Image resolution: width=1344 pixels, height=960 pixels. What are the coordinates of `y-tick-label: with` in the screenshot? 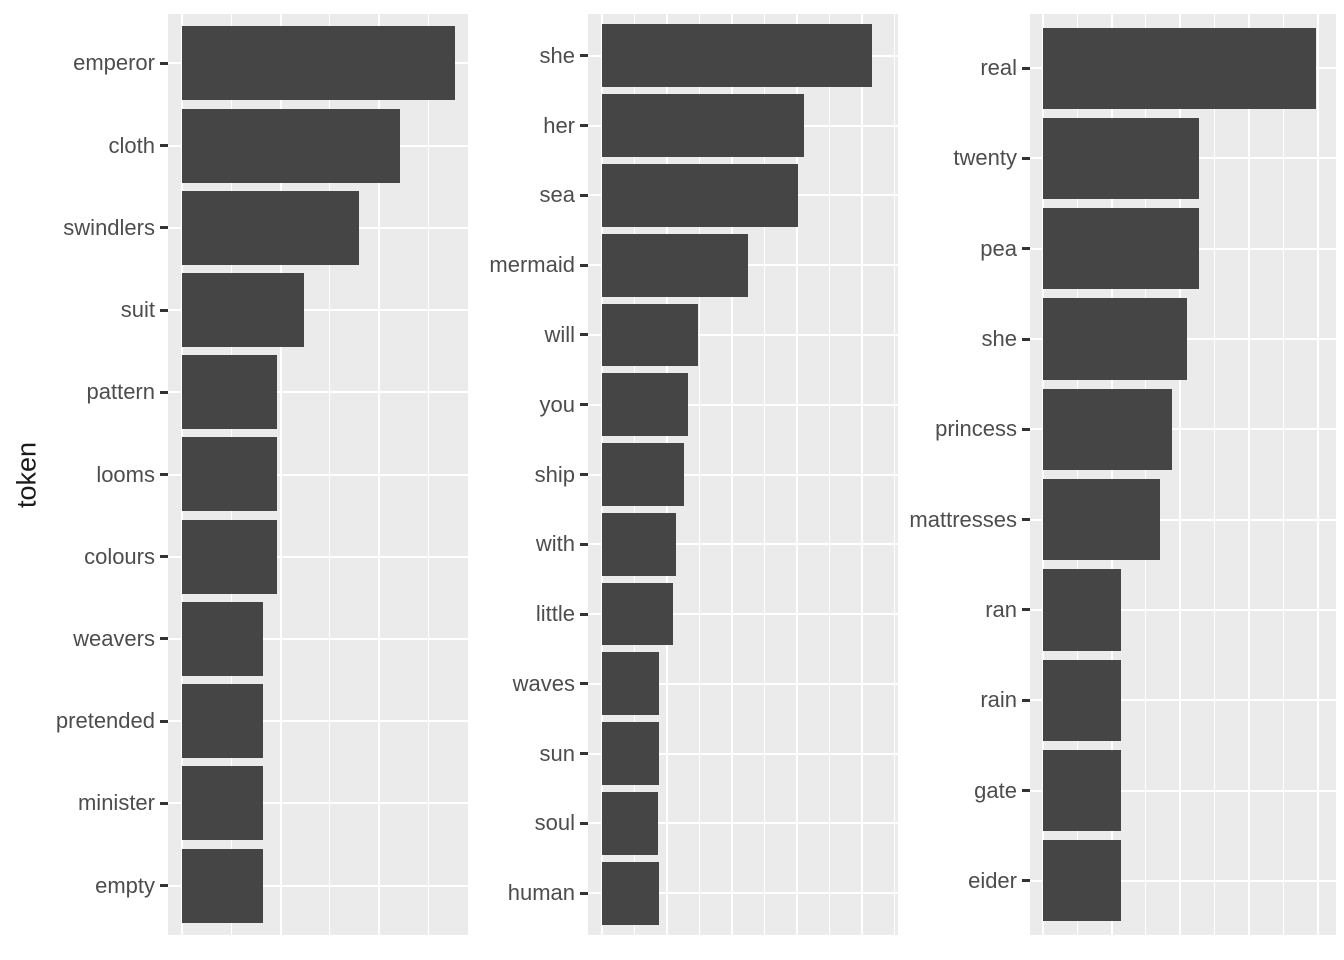 It's located at (555, 544).